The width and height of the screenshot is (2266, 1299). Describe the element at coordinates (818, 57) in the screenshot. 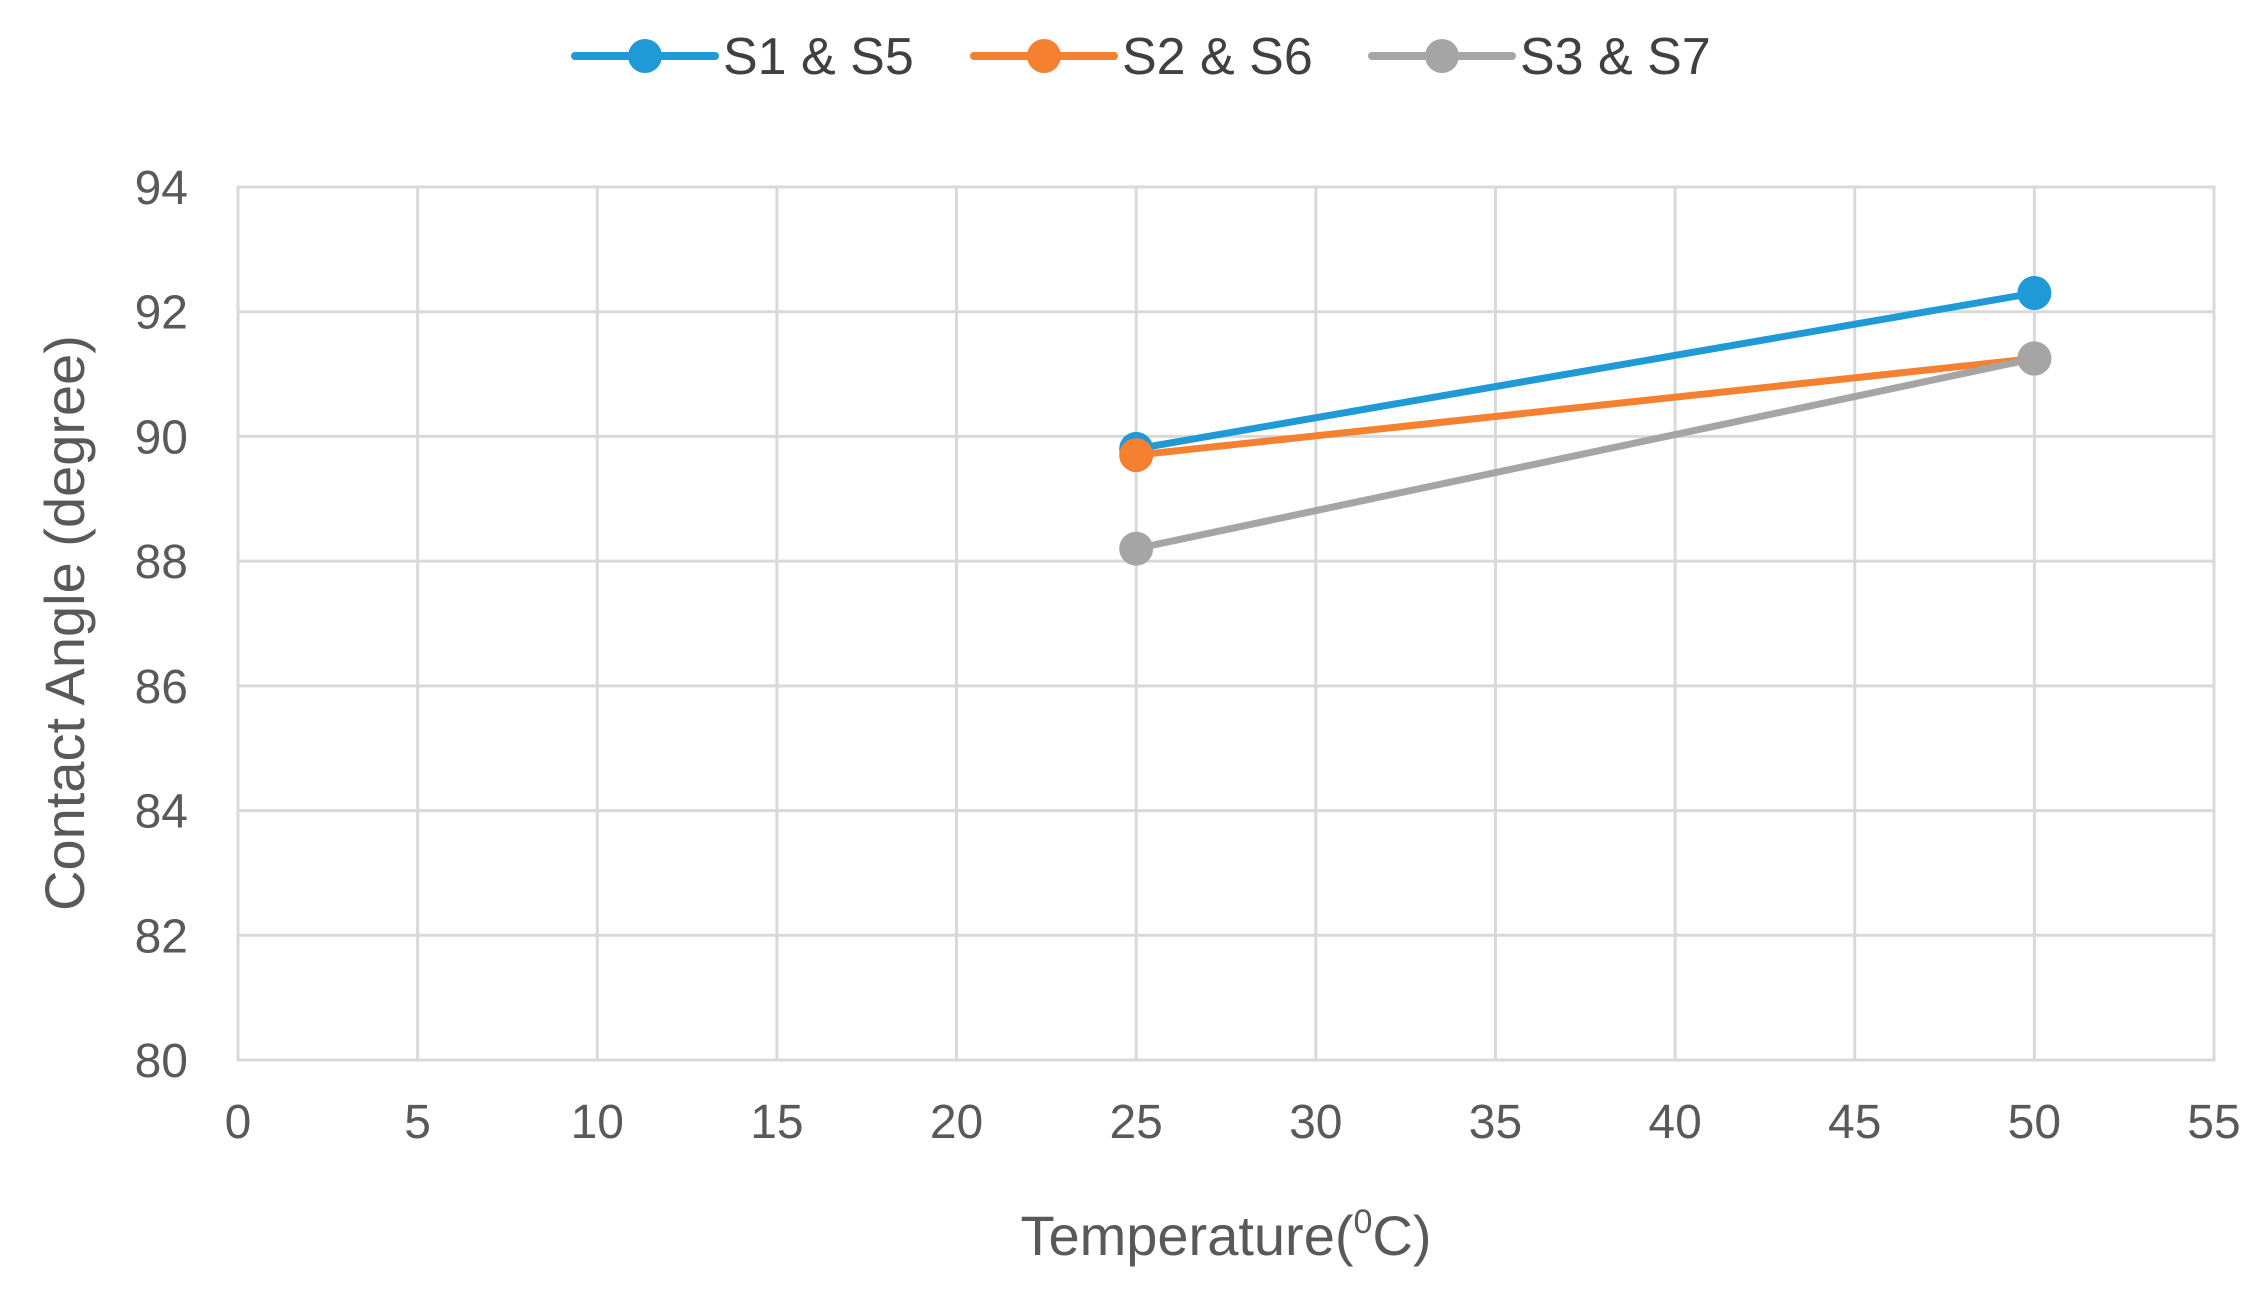

I see `legend-label: S1 & S5` at that location.